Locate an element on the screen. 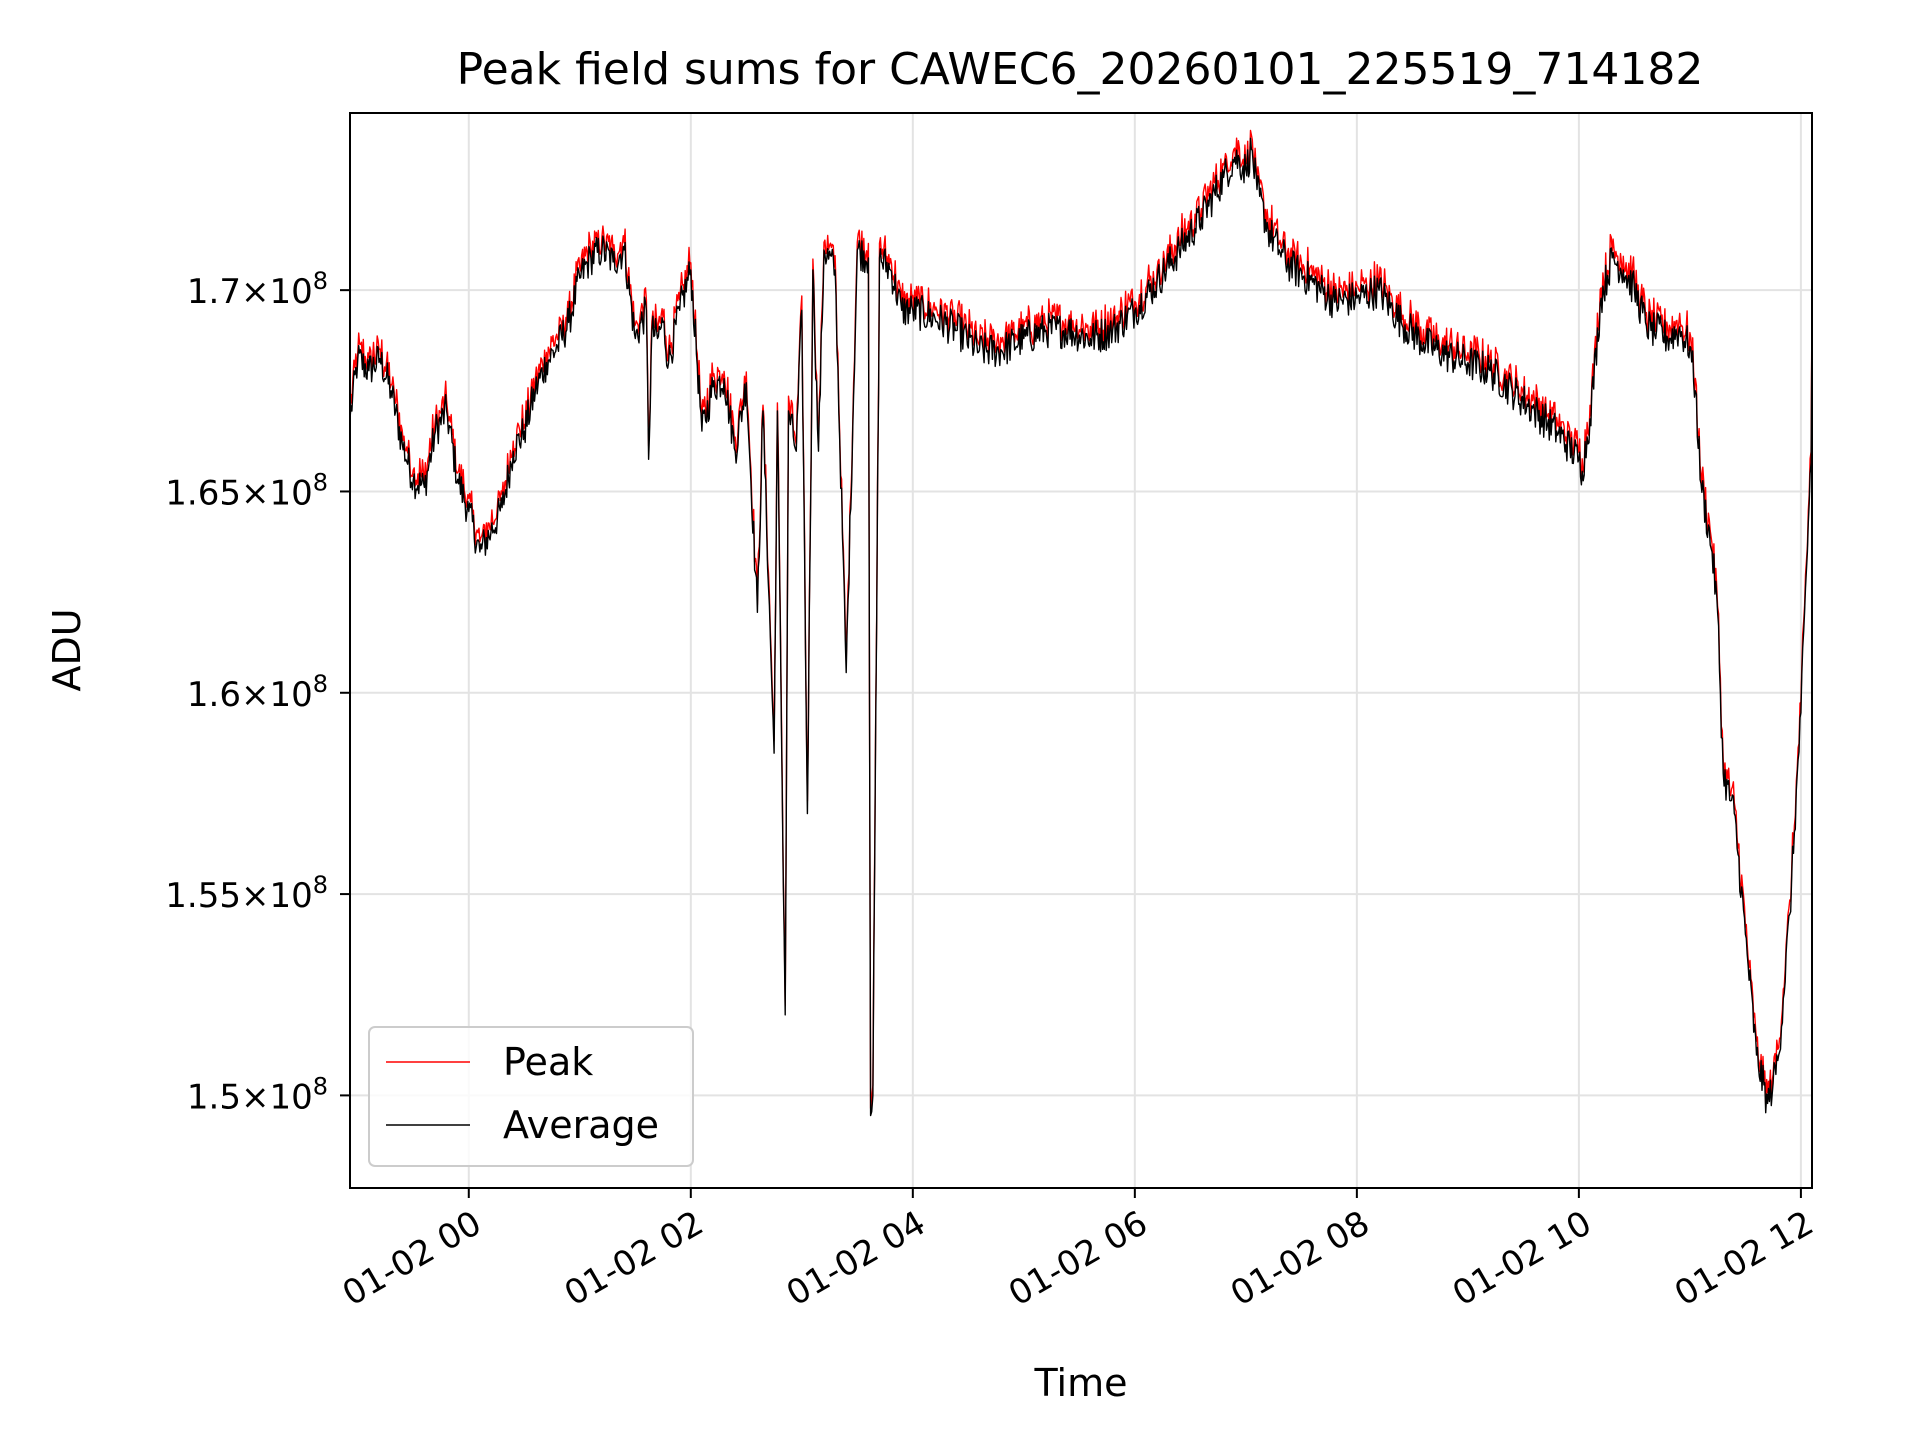 The image size is (1920, 1440). y-tick-label: 1.55×10⁸ is located at coordinates (246, 893).